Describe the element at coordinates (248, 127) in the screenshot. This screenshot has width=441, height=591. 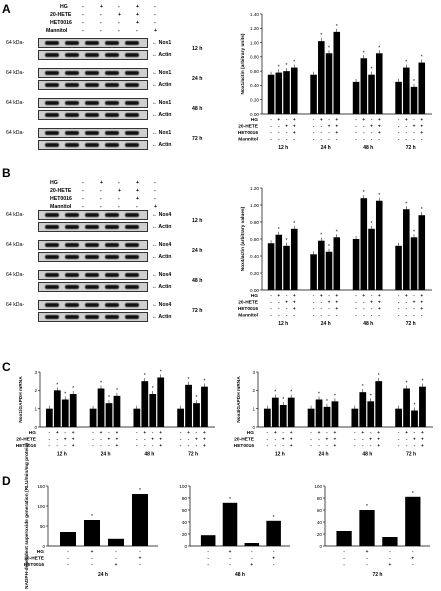
I see `treat-label: 20-HETE` at that location.